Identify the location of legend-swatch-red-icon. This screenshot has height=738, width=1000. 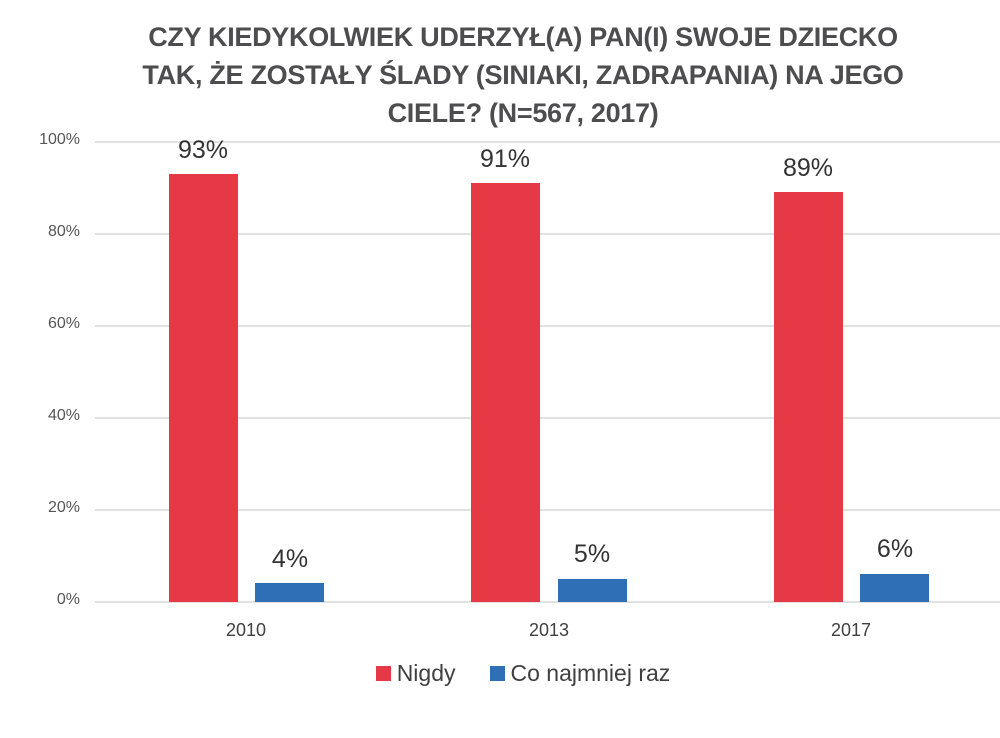
(383, 673).